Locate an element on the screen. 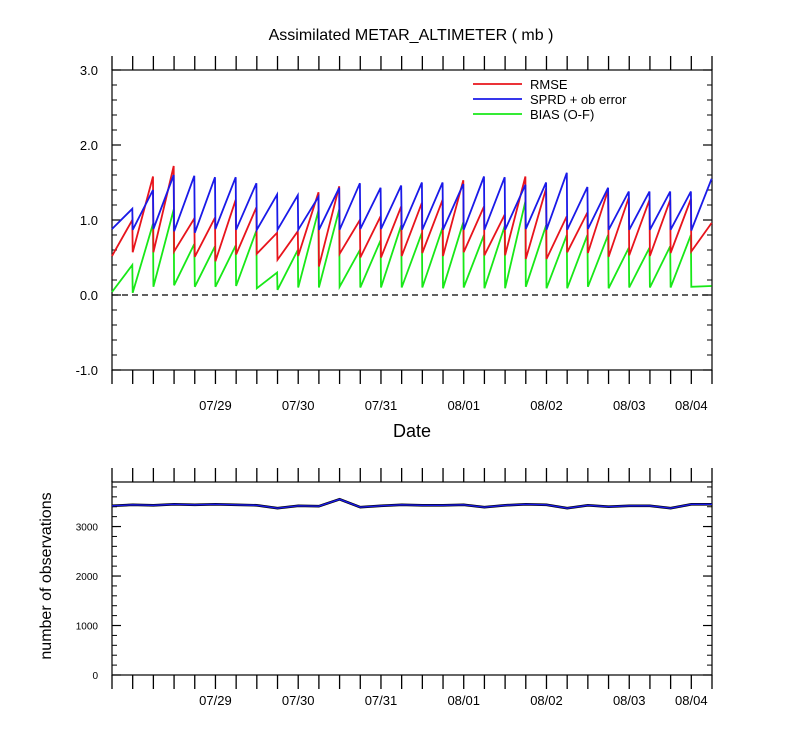 The height and width of the screenshot is (750, 800). top-series is located at coordinates (412, 229).